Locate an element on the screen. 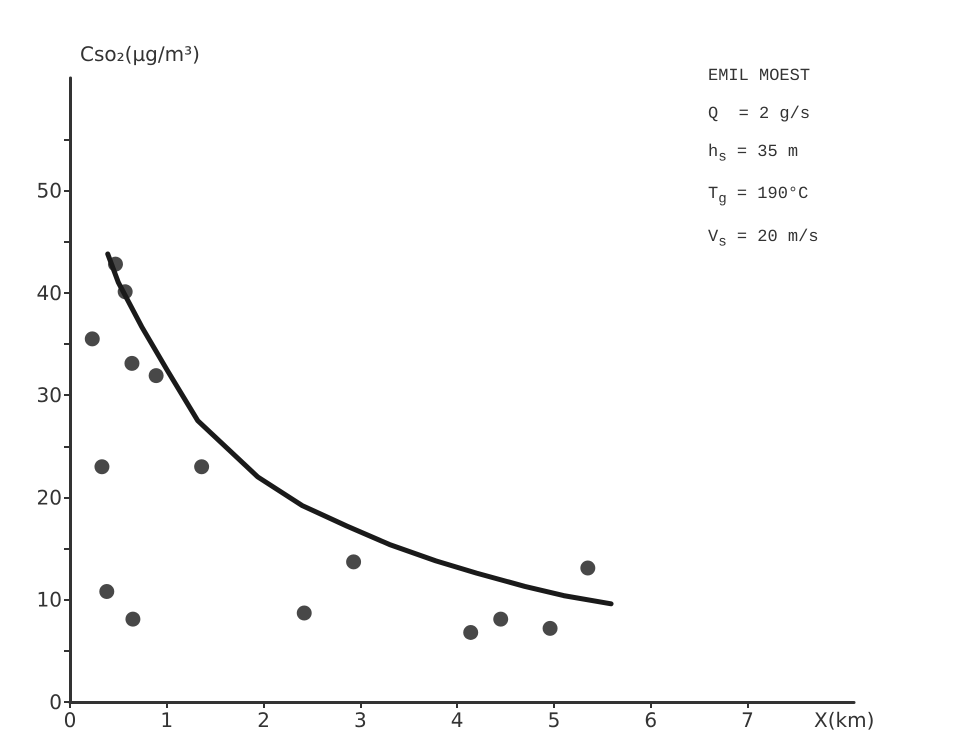 The image size is (962, 750). y-tick-label: 40 is located at coordinates (49, 292).